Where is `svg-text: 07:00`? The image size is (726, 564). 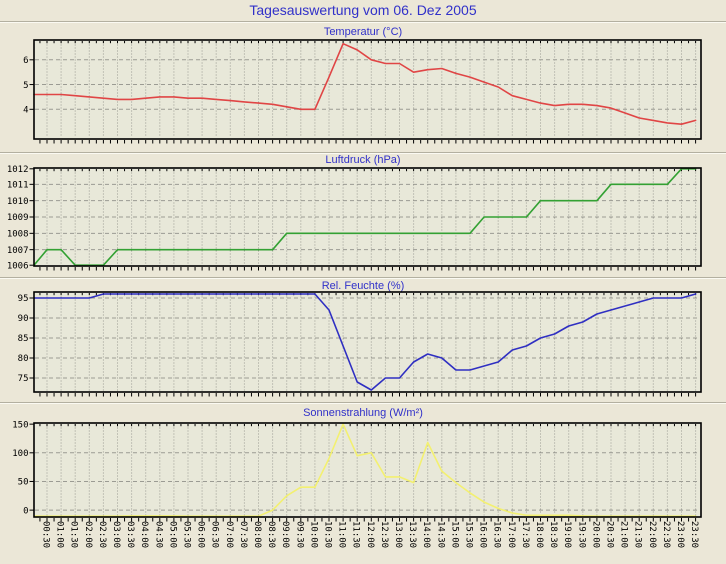
svg-text: 07:00 is located at coordinates (229, 534).